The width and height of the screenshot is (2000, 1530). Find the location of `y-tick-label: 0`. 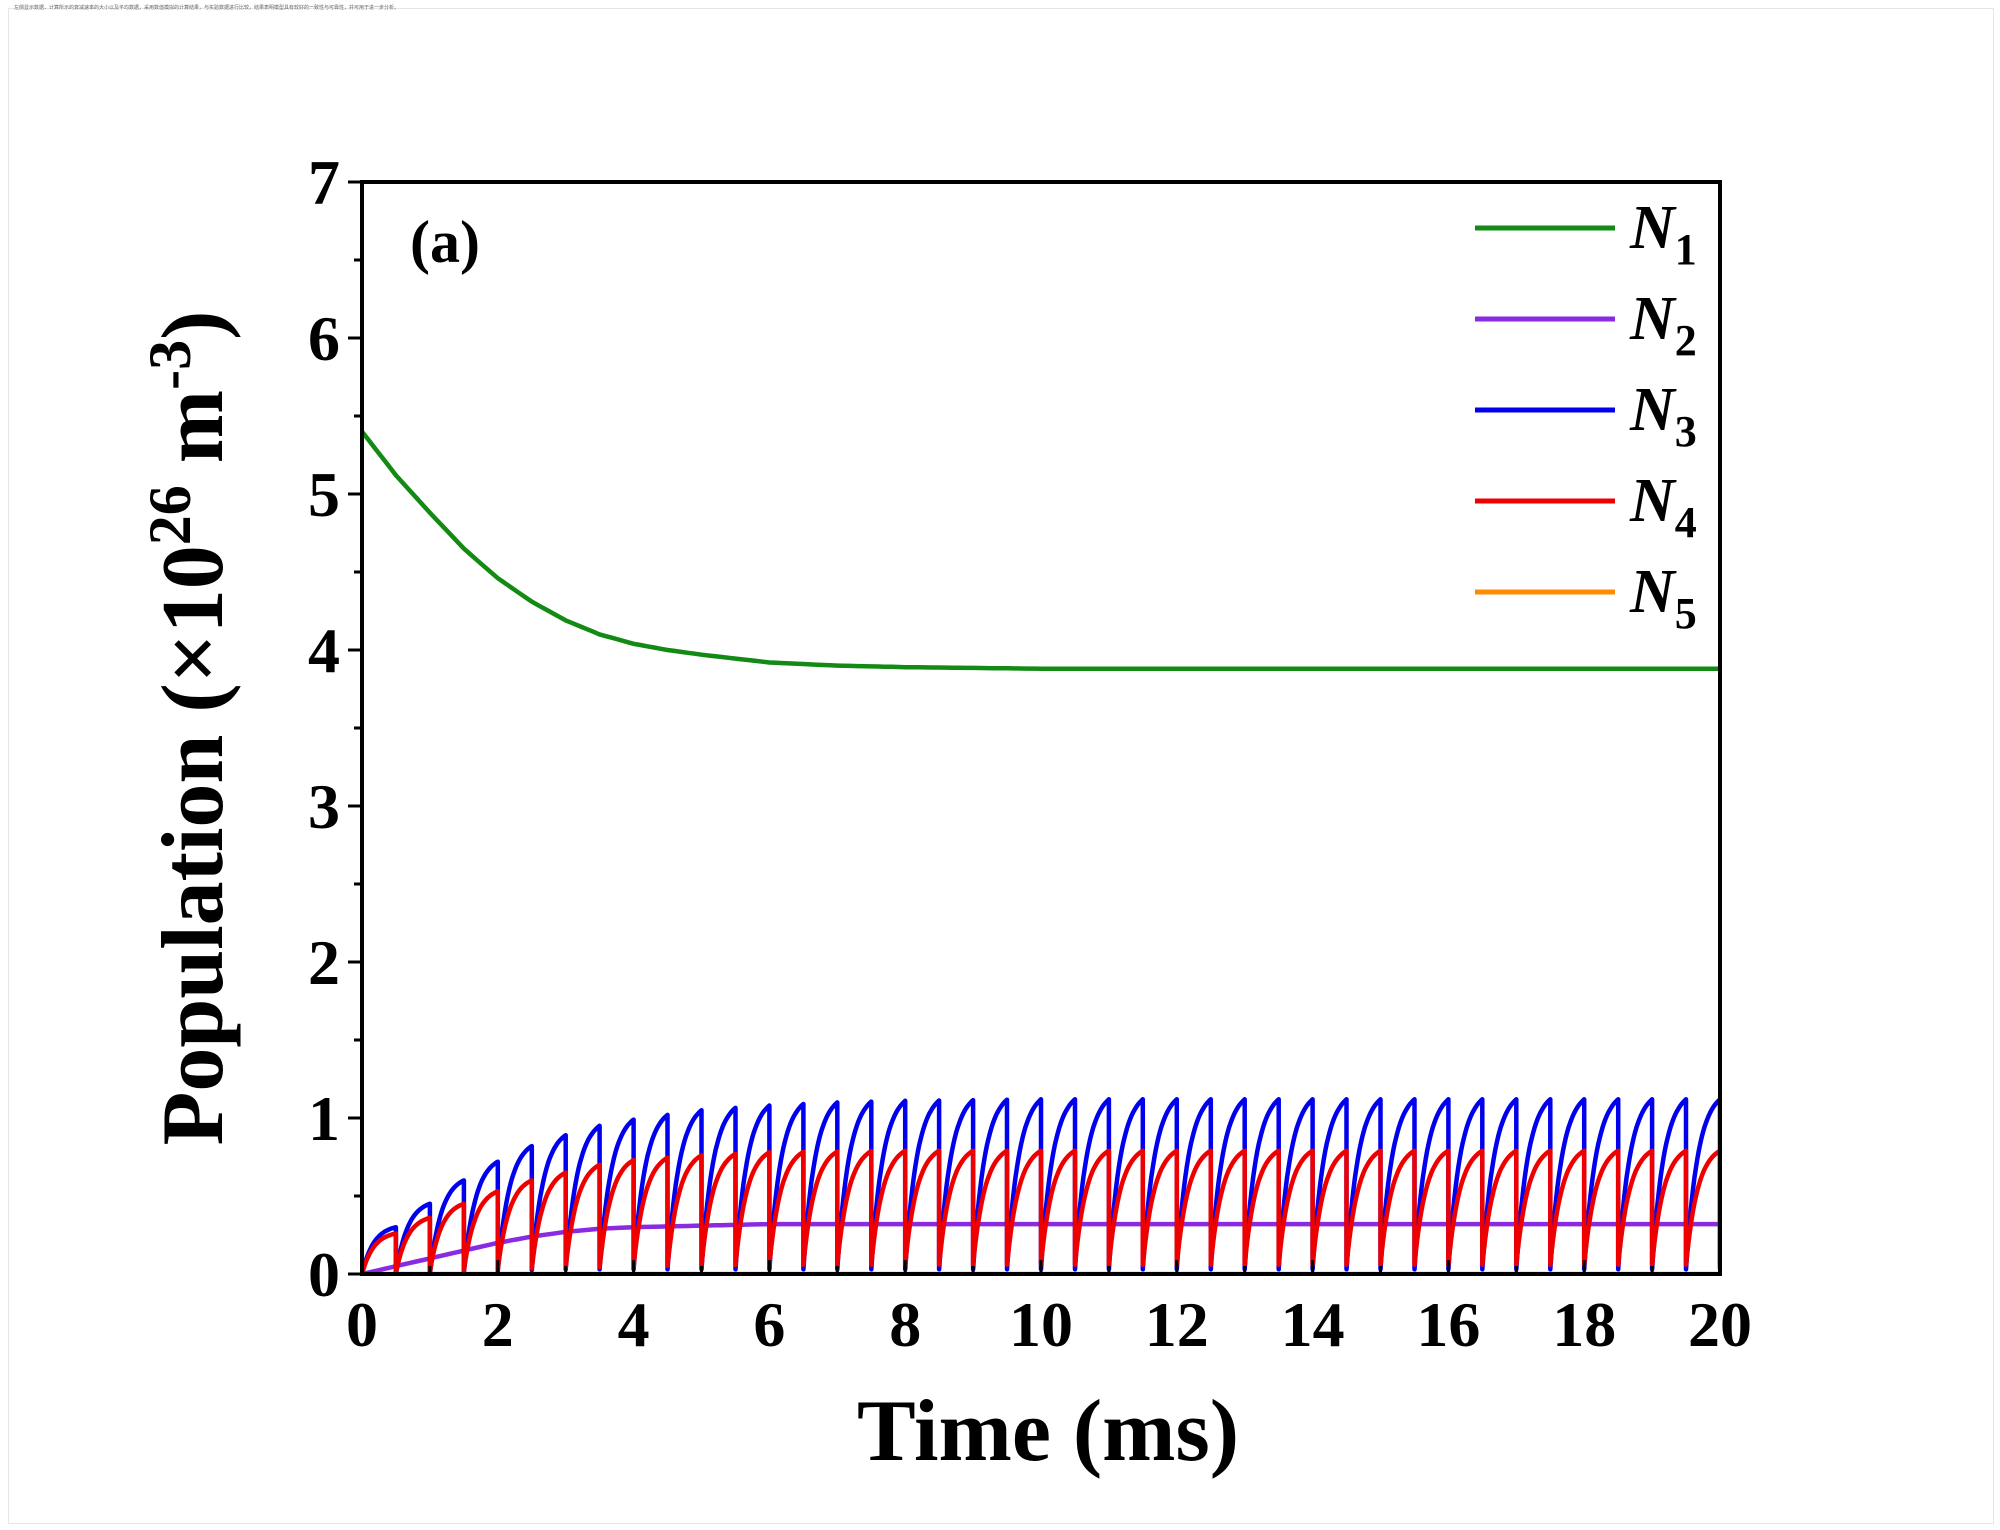

y-tick-label: 0 is located at coordinates (324, 1274).